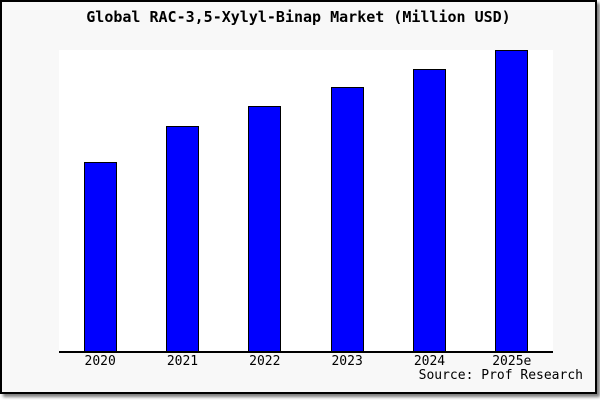 The width and height of the screenshot is (600, 400). What do you see at coordinates (429, 209) in the screenshot?
I see `bar-2024` at bounding box center [429, 209].